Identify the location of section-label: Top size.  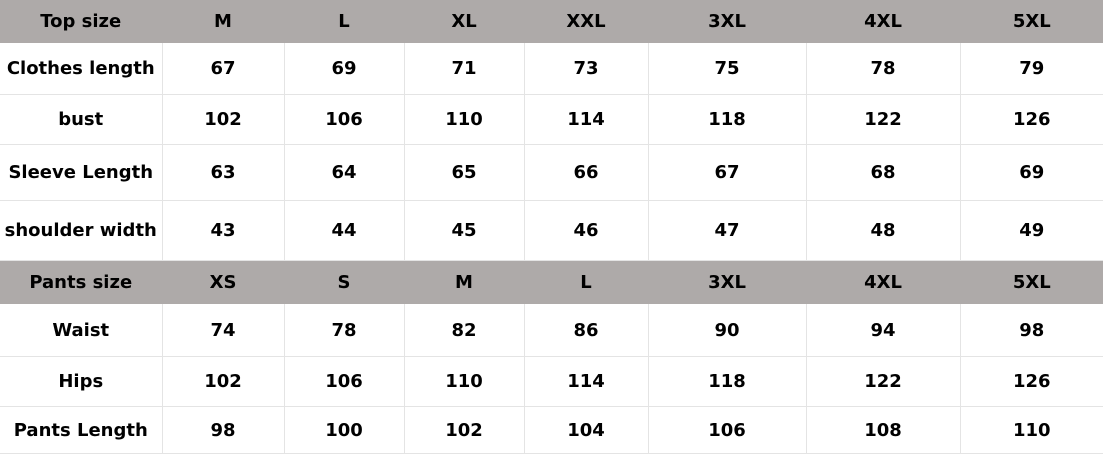
(81, 21).